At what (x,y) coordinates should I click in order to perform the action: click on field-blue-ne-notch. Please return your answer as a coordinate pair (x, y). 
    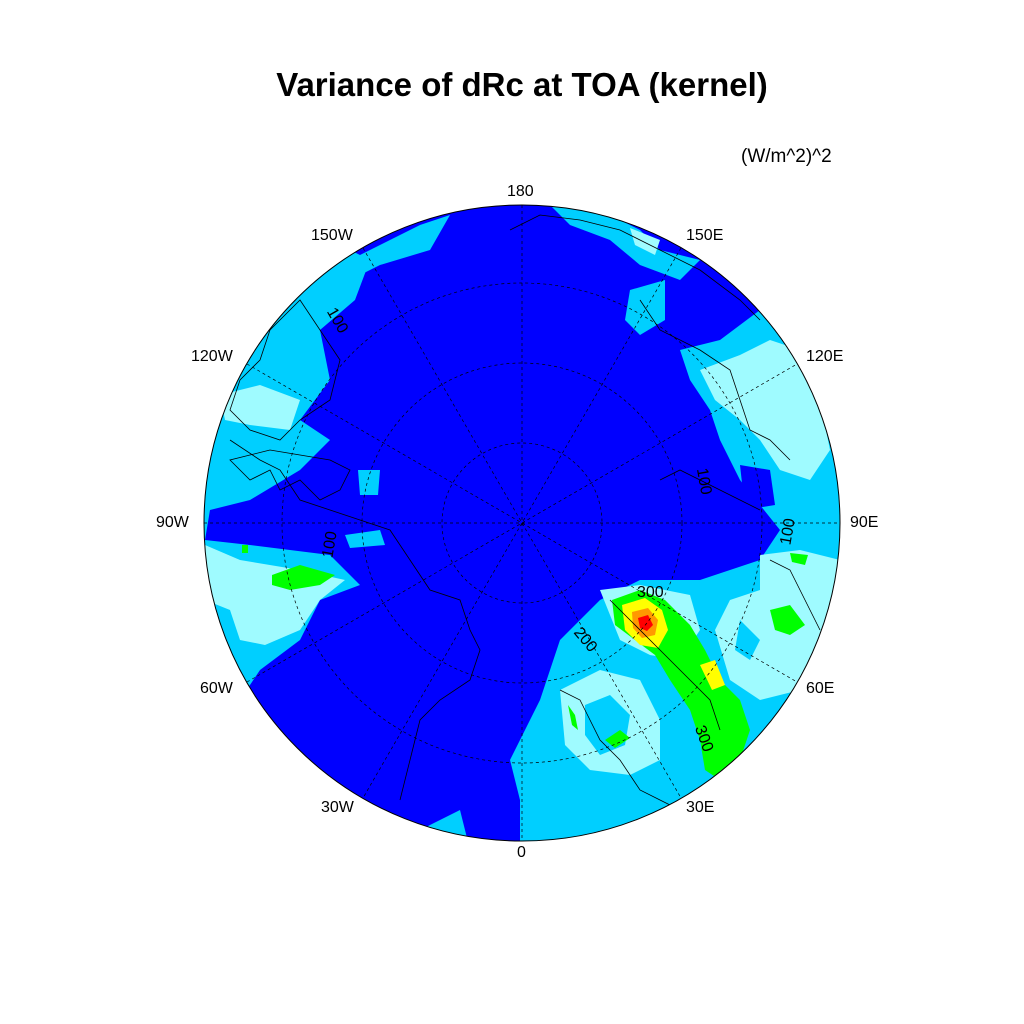
    Looking at the image, I should click on (757, 487).